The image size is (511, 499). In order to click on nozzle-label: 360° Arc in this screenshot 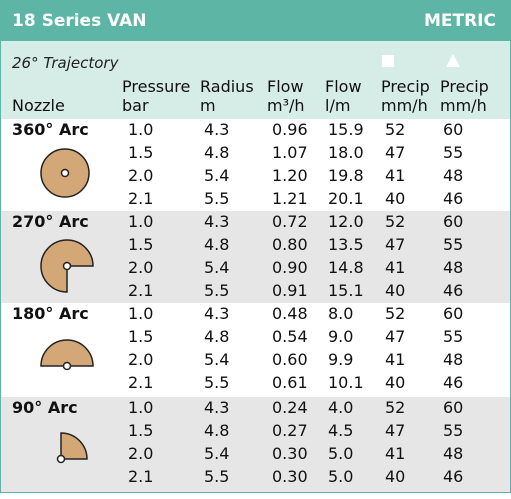, I will do `click(50, 129)`.